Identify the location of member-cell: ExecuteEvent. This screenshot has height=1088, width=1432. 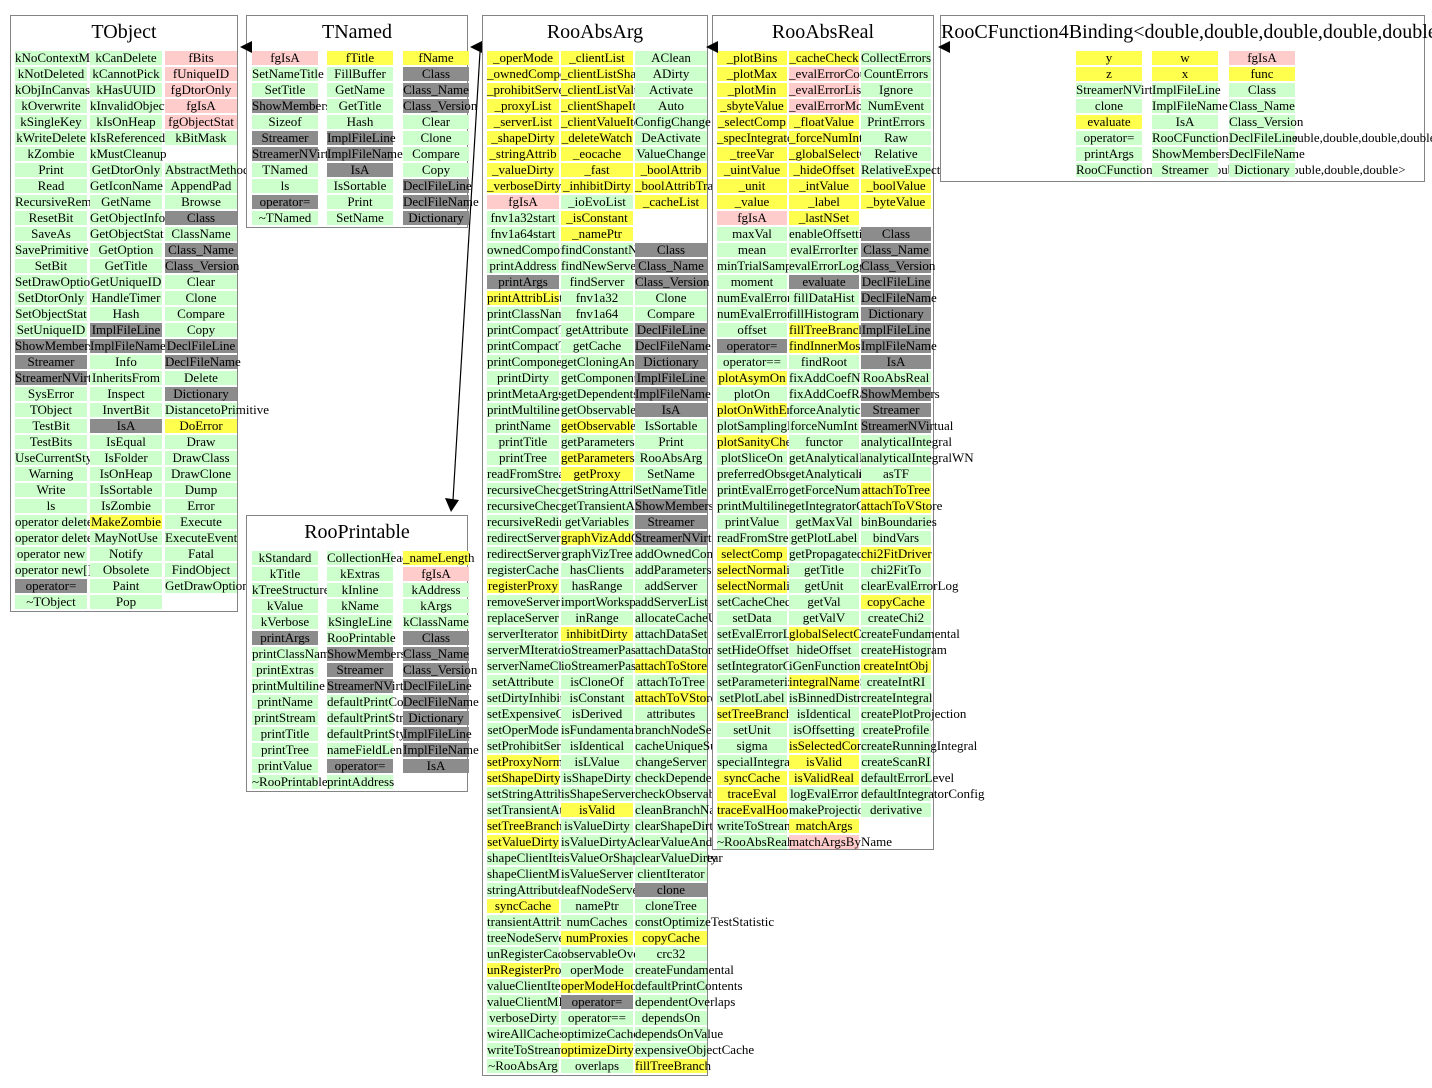
(201, 537).